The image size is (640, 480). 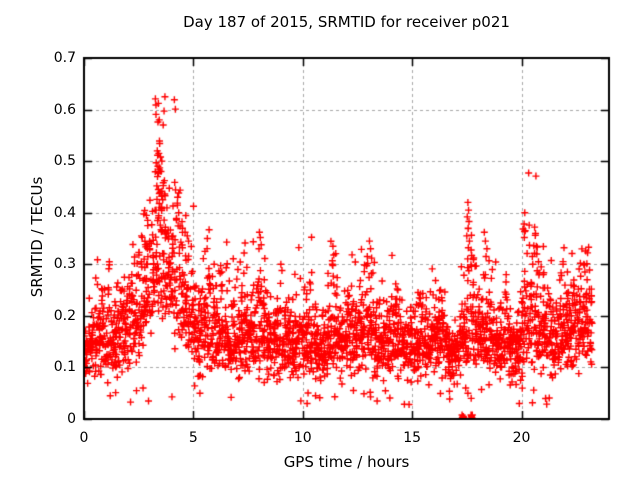 What do you see at coordinates (71, 419) in the screenshot?
I see `y-tick-label: 0` at bounding box center [71, 419].